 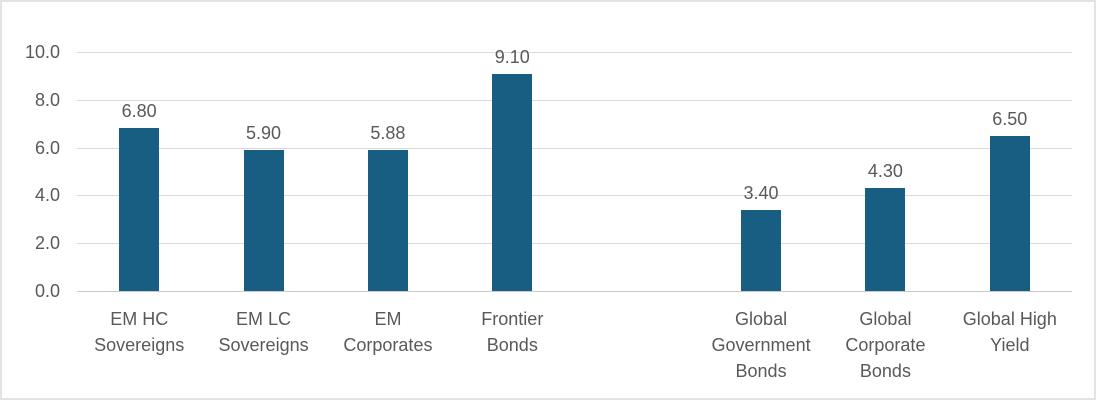 I want to click on x-category-label: EM HC Sovereigns, so click(x=139, y=332).